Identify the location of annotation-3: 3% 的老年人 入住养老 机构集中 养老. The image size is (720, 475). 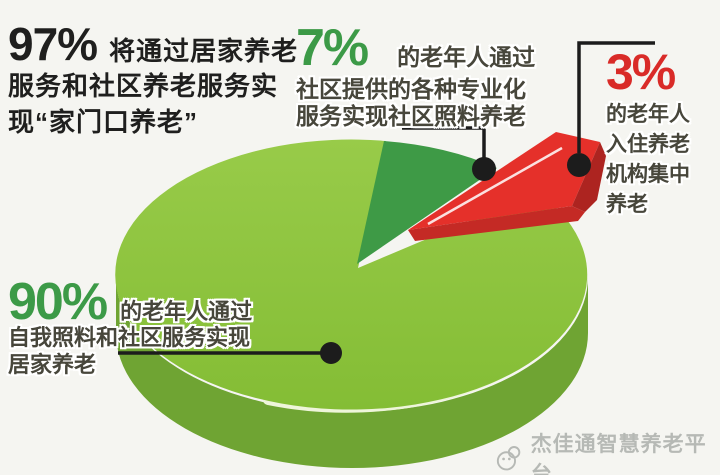
(662, 132).